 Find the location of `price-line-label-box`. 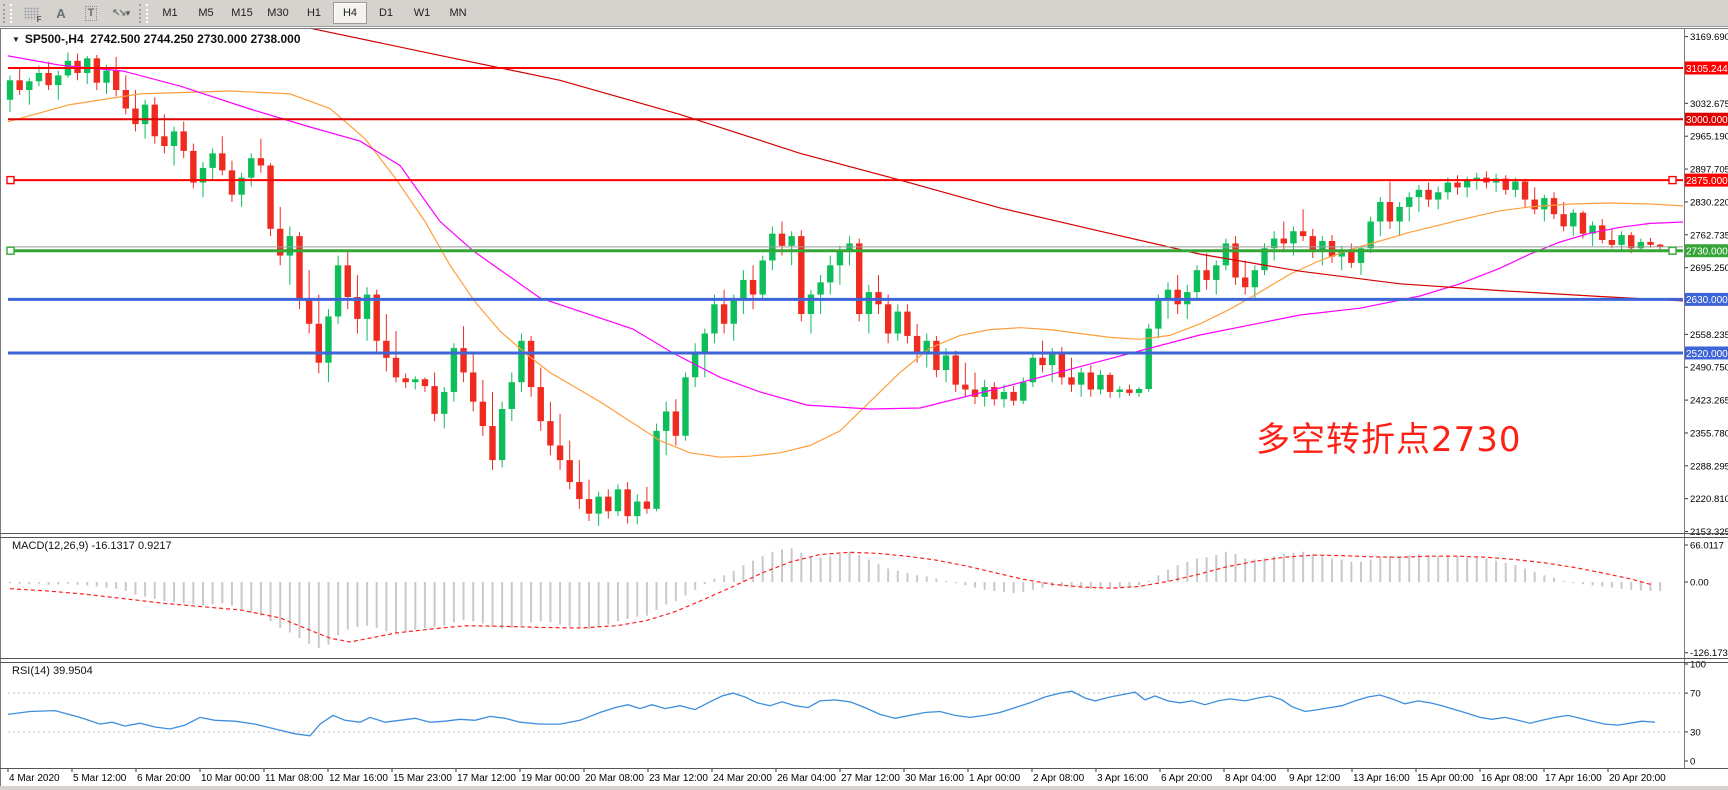

price-line-label-box is located at coordinates (1706, 119).